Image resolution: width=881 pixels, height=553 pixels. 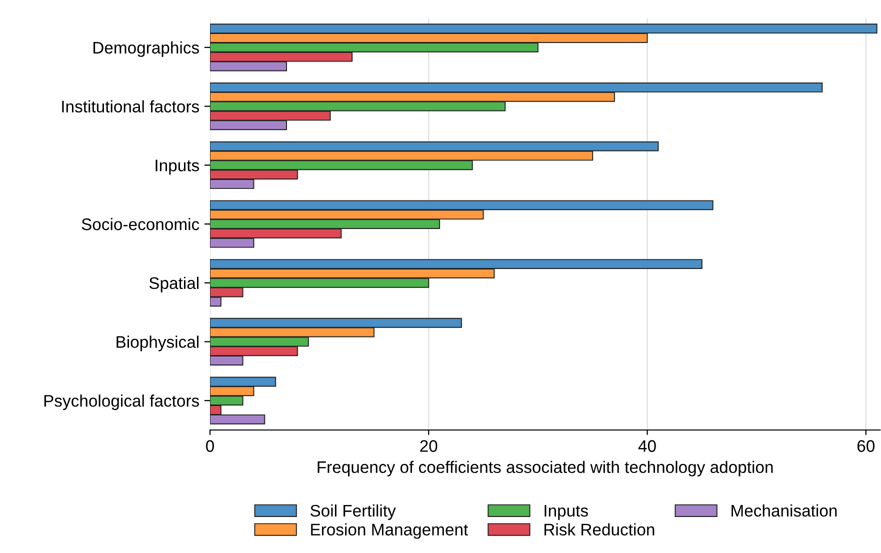 I want to click on legend-label: Soil Fertility, so click(x=353, y=512).